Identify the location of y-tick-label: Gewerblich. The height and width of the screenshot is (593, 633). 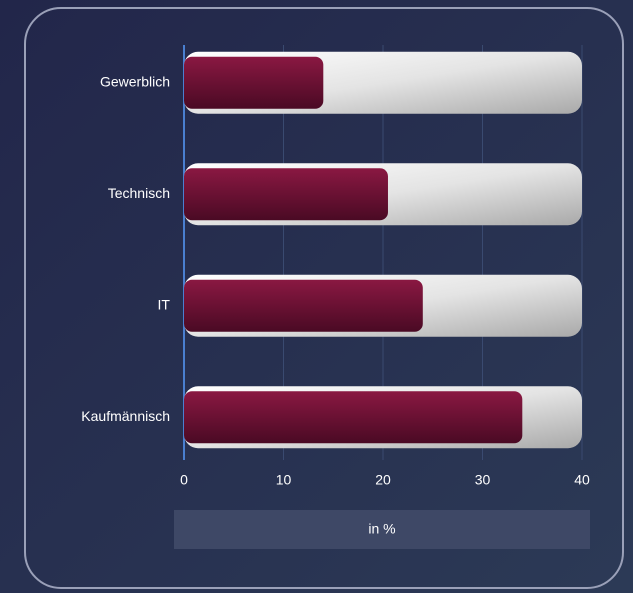
(135, 81).